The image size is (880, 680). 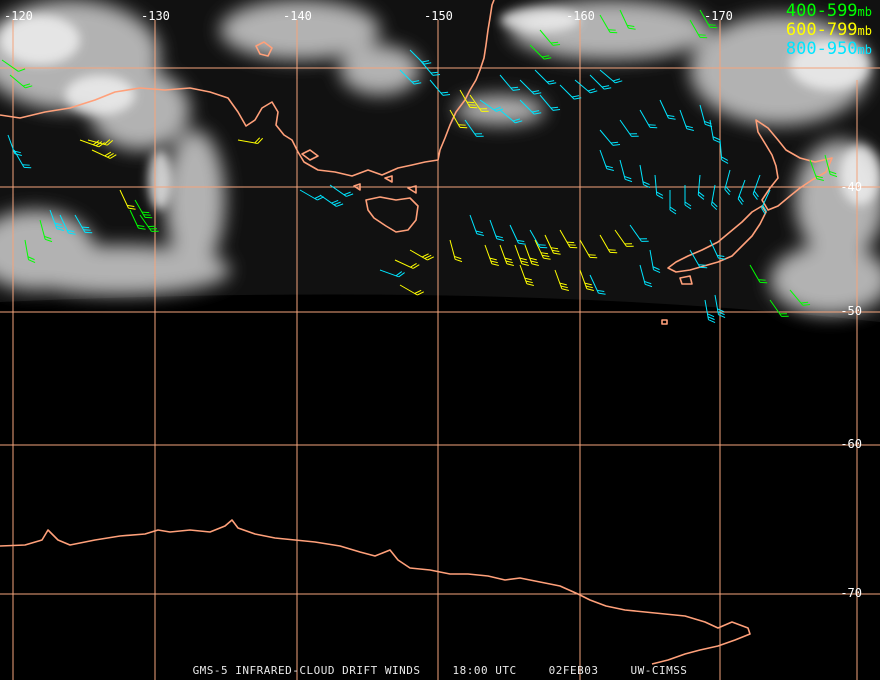 What do you see at coordinates (851, 593) in the screenshot?
I see `lat-label-70: -70` at bounding box center [851, 593].